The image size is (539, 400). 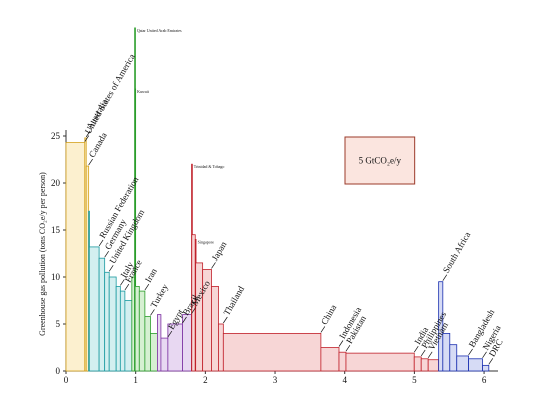 I want to click on y-tick-label: 0, so click(x=58, y=371).